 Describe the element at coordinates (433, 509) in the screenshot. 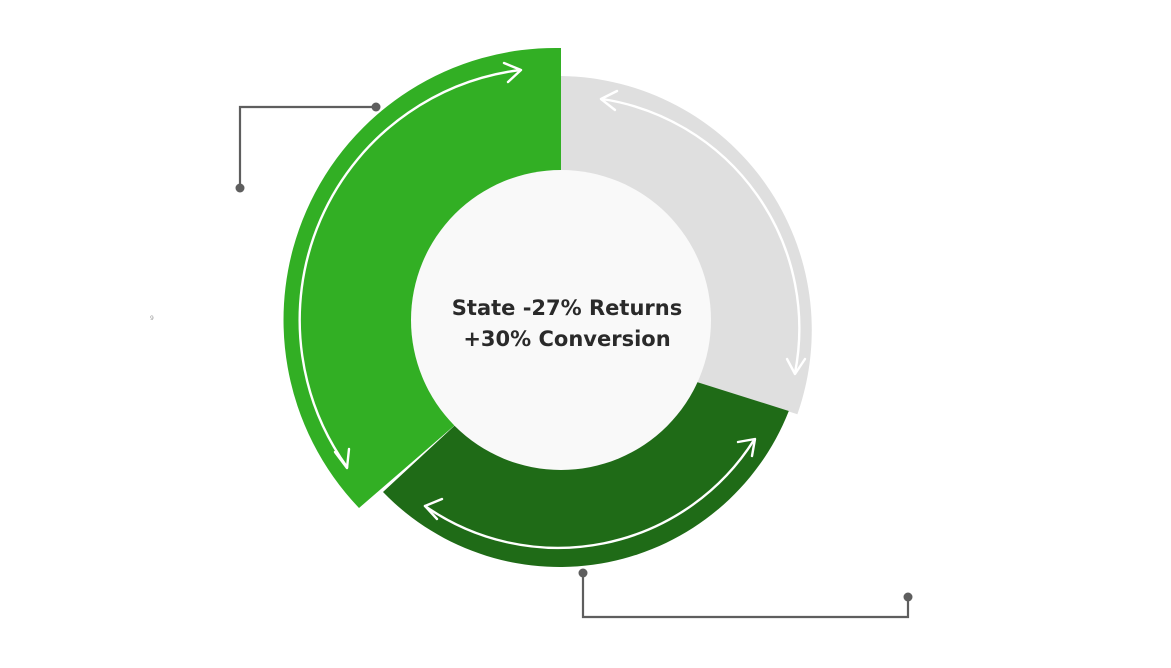

I see `dark-green-arrow-head-left` at that location.